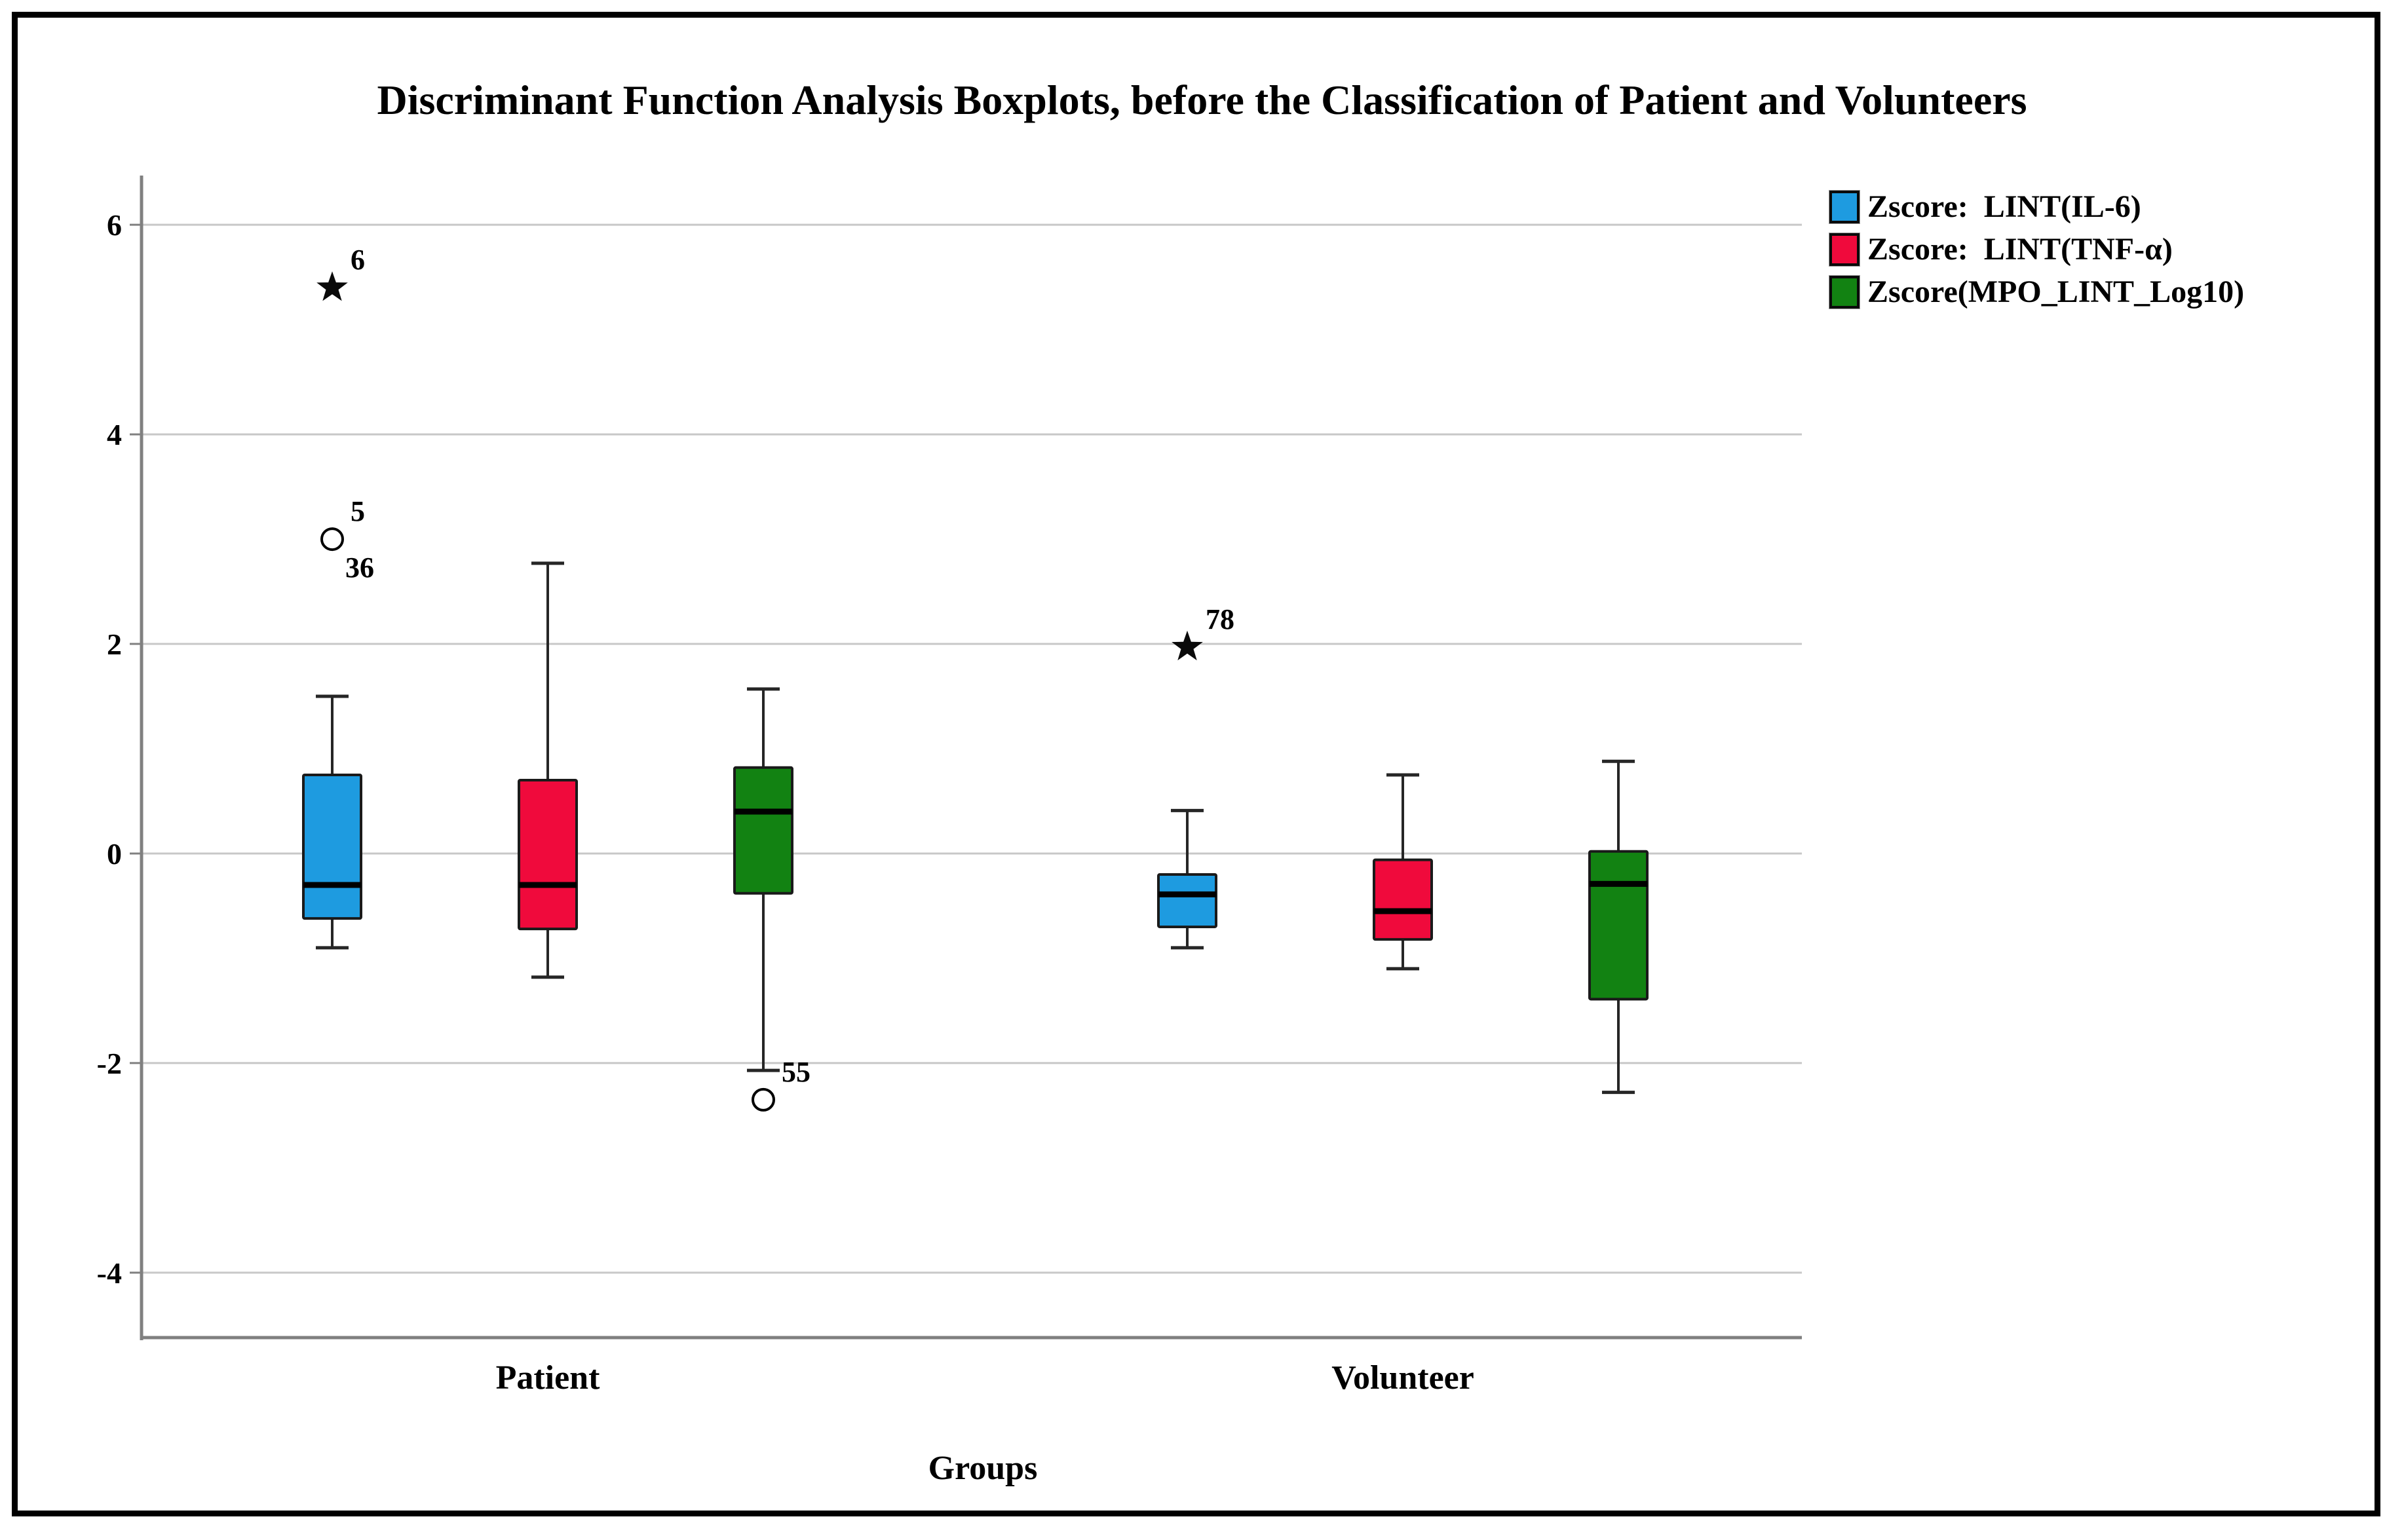 The height and width of the screenshot is (1540, 2404). I want to click on legend-item-0: Zscore: LINT(IL-6), so click(2036, 207).